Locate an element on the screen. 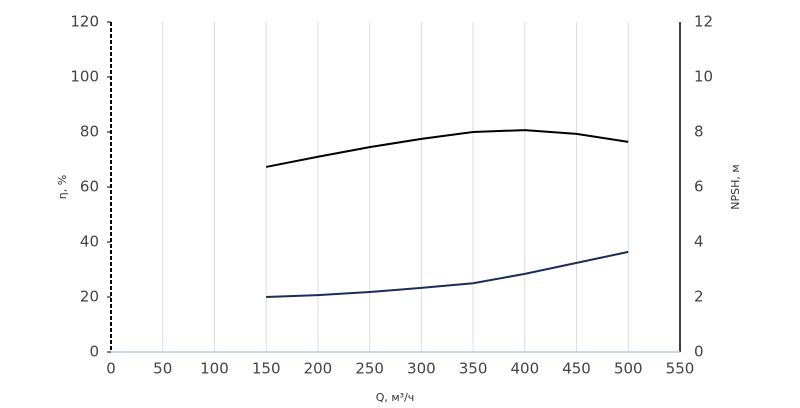 The width and height of the screenshot is (800, 408). x-tick-label: 0 is located at coordinates (111, 369).